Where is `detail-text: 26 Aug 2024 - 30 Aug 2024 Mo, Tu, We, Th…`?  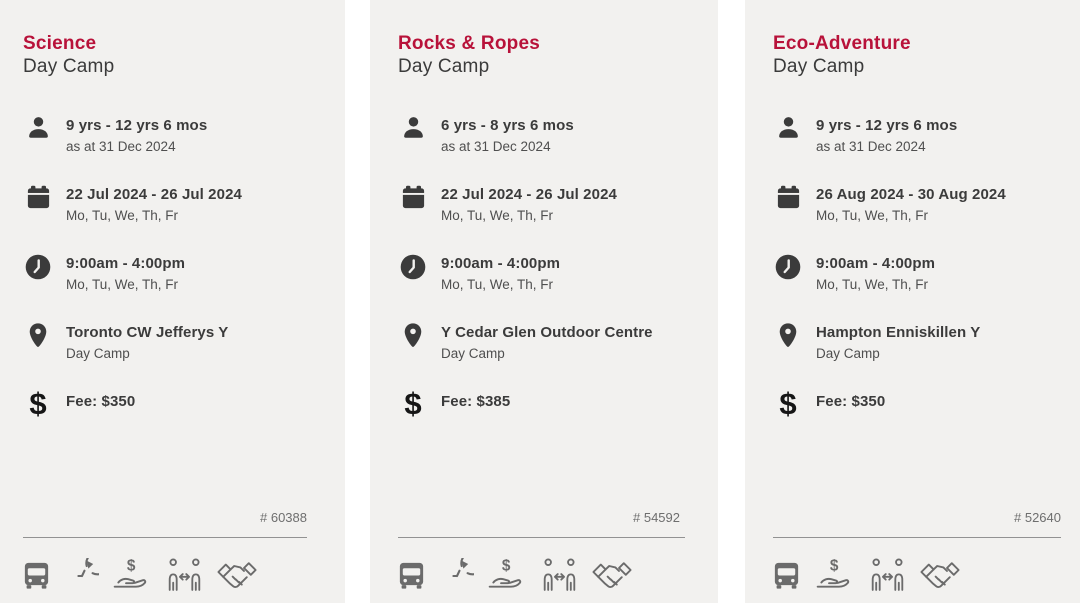 detail-text: 26 Aug 2024 - 30 Aug 2024 Mo, Tu, We, Th… is located at coordinates (911, 204).